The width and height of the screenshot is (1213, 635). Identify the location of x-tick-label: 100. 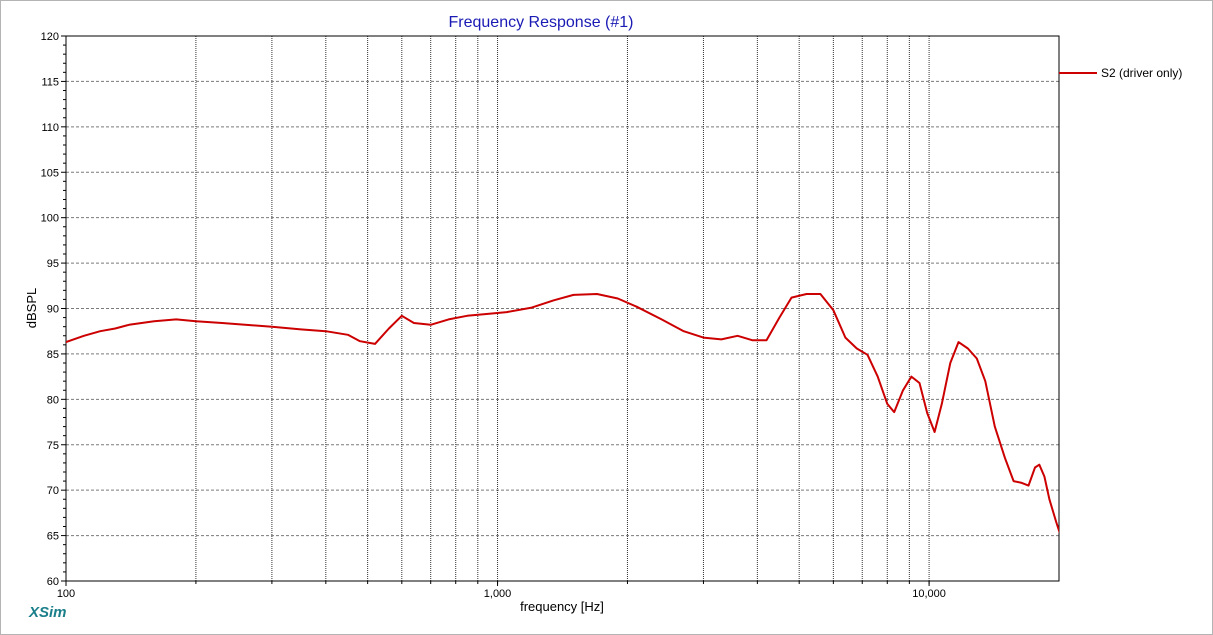
(66, 594).